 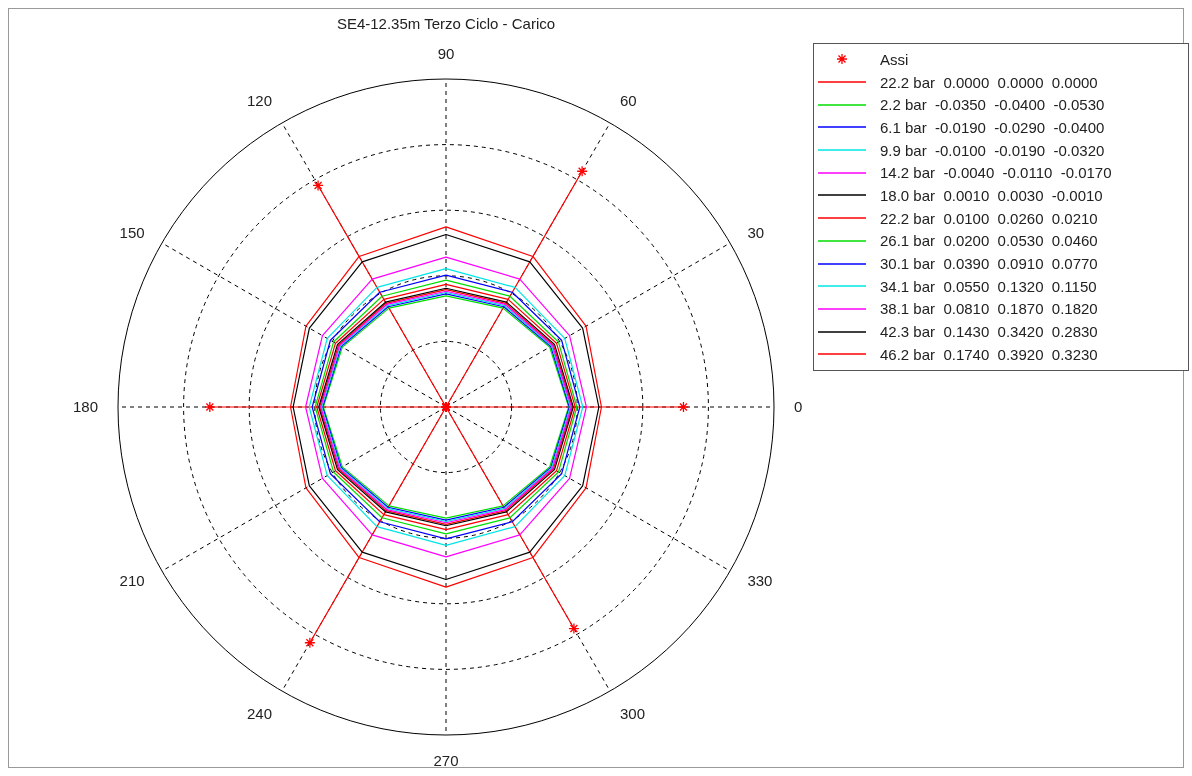 I want to click on legend-label: 46.2 bar 0.1740 0.3920 0.3230, so click(x=989, y=354).